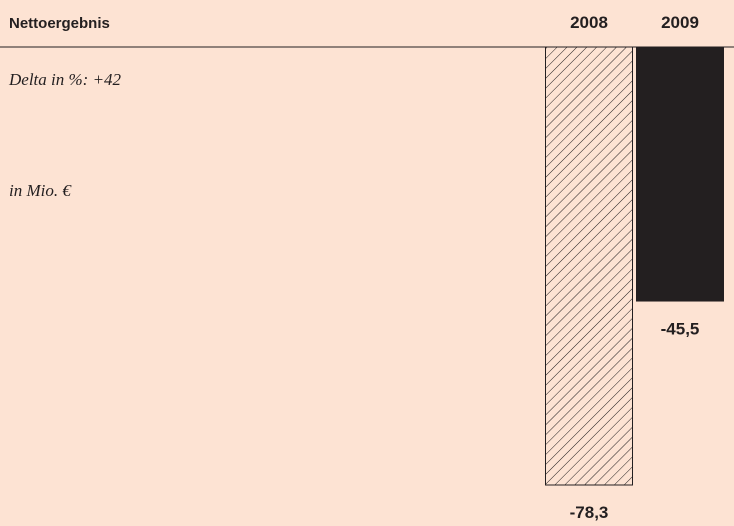 The image size is (734, 526). I want to click on chart-title: Nettoergebnis, so click(59, 23).